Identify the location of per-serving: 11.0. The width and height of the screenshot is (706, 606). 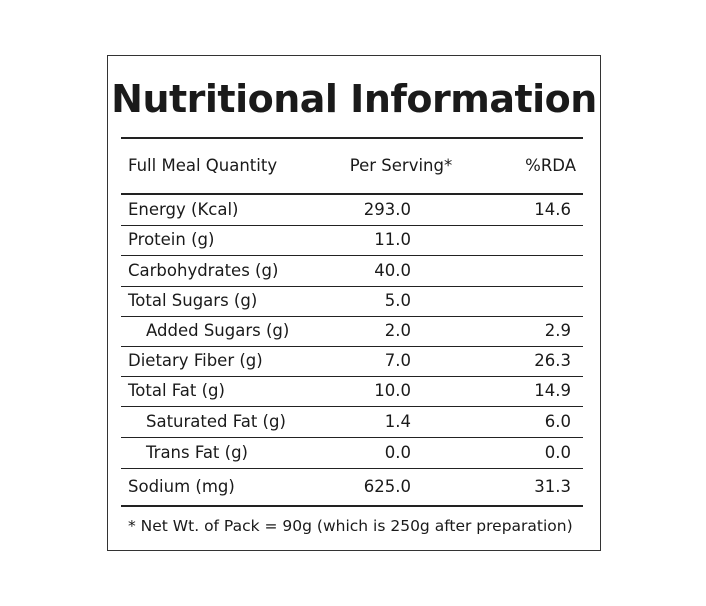
(392, 239).